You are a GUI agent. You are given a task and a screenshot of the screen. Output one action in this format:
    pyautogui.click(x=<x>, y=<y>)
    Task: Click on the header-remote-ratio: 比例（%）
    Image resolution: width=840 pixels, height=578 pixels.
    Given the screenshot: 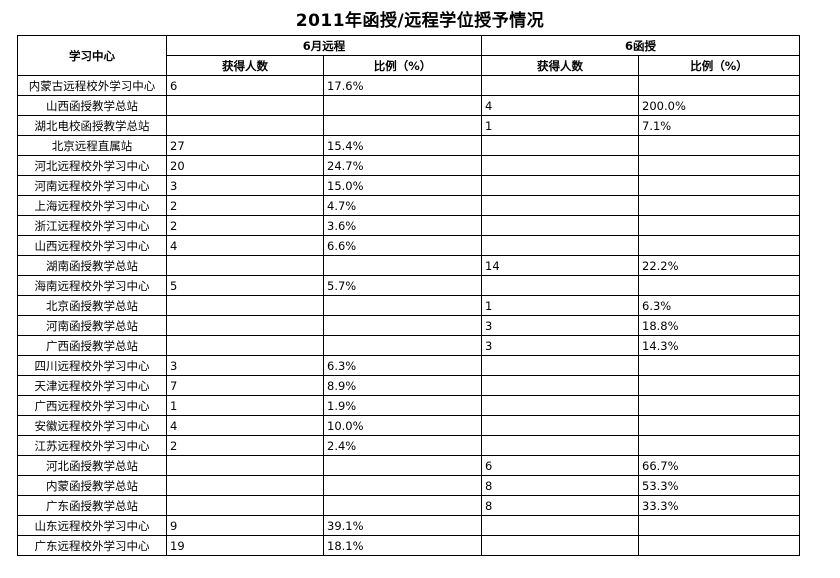 What is the action you would take?
    pyautogui.click(x=402, y=65)
    